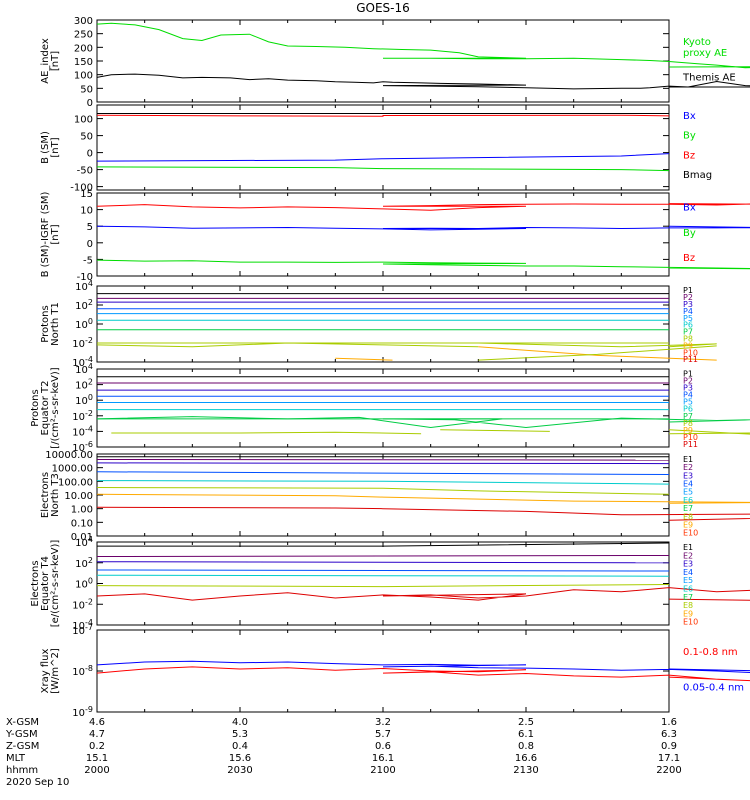 The width and height of the screenshot is (750, 800). What do you see at coordinates (69, 455) in the screenshot?
I see `y-tick-label: 10000.00` at bounding box center [69, 455].